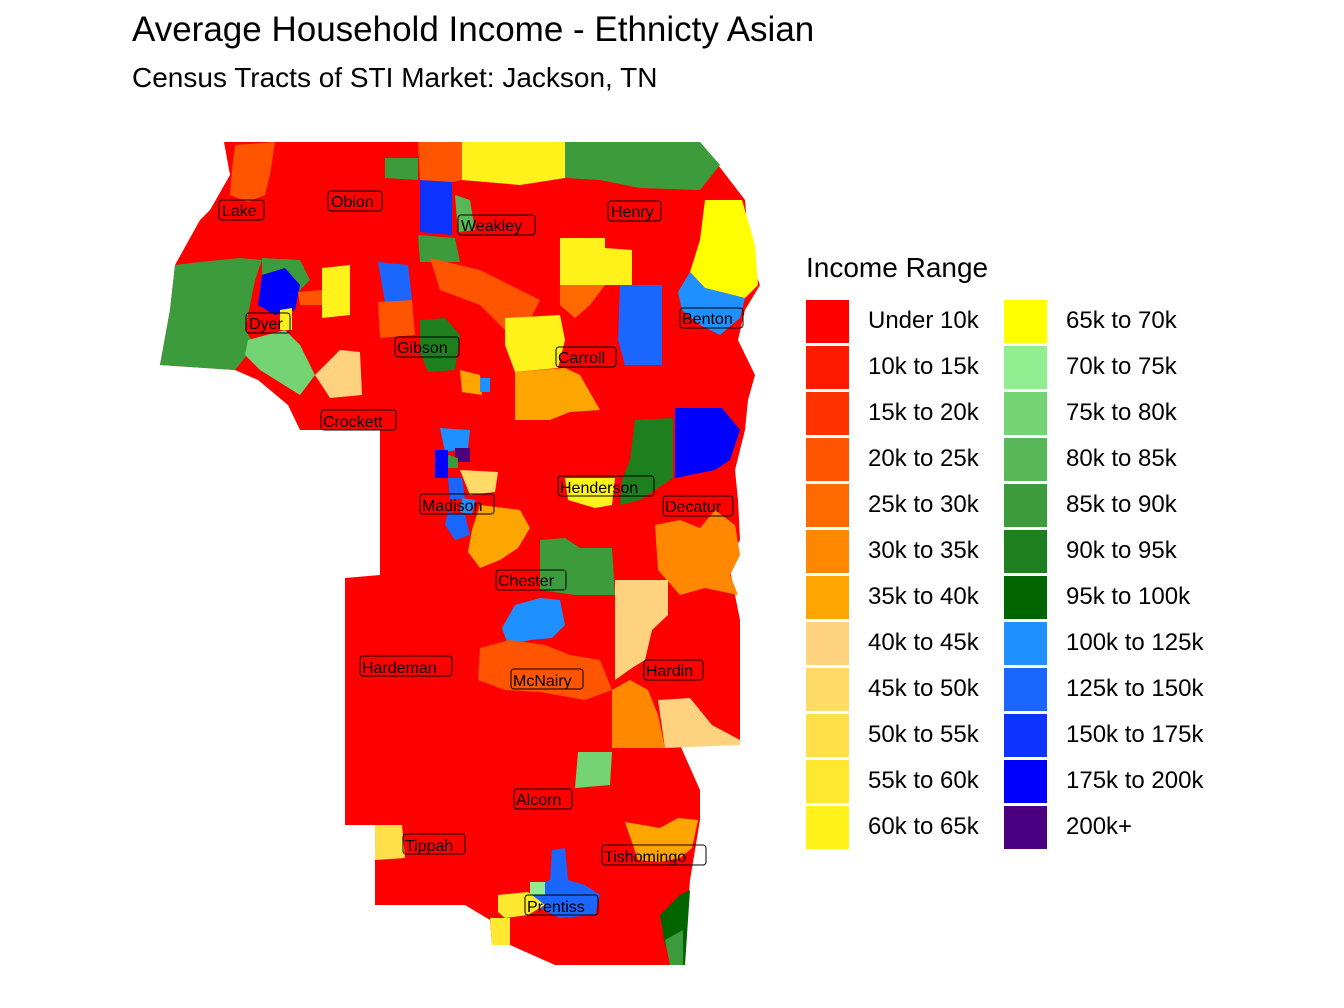  Describe the element at coordinates (358, 420) in the screenshot. I see `county-label-crockett: Crockett` at that location.